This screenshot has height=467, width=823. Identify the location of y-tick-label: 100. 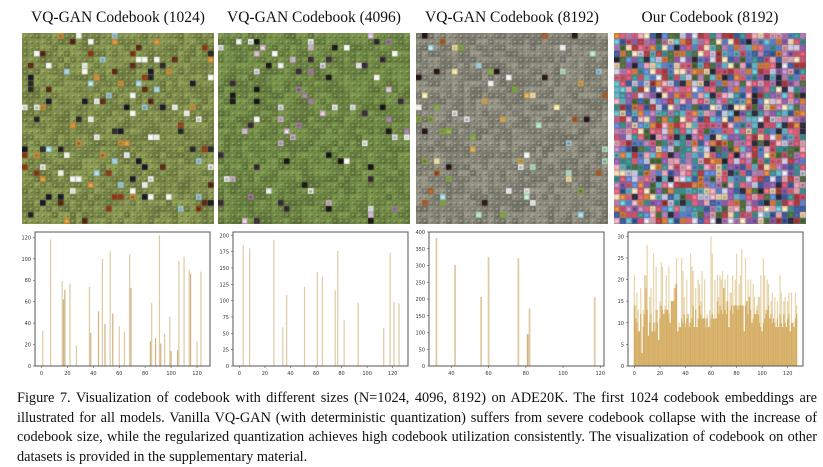
(26, 260).